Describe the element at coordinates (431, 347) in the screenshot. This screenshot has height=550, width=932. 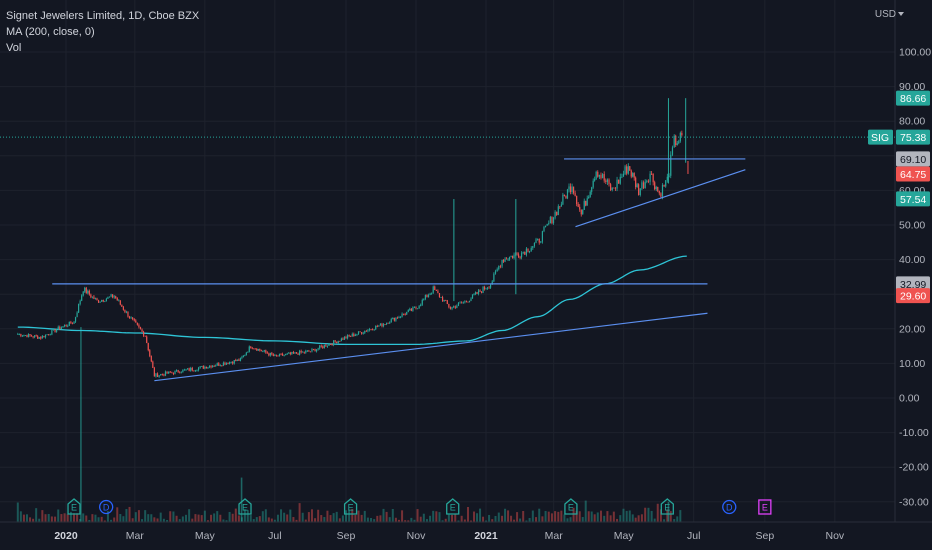
I see `trendline-support-2020` at that location.